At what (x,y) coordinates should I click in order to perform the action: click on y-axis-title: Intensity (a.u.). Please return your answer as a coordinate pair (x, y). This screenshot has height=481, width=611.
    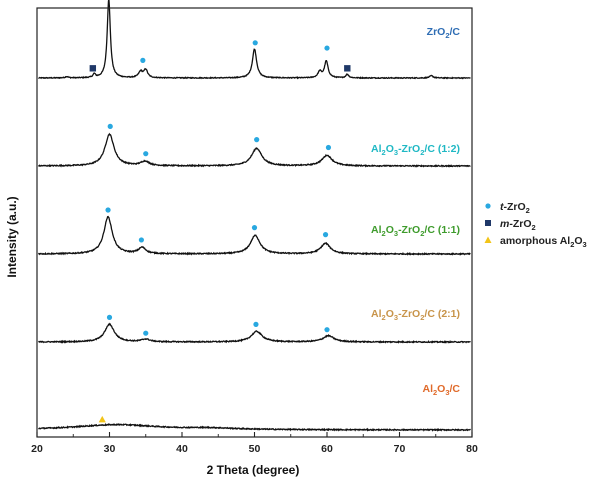
    Looking at the image, I should click on (12, 236).